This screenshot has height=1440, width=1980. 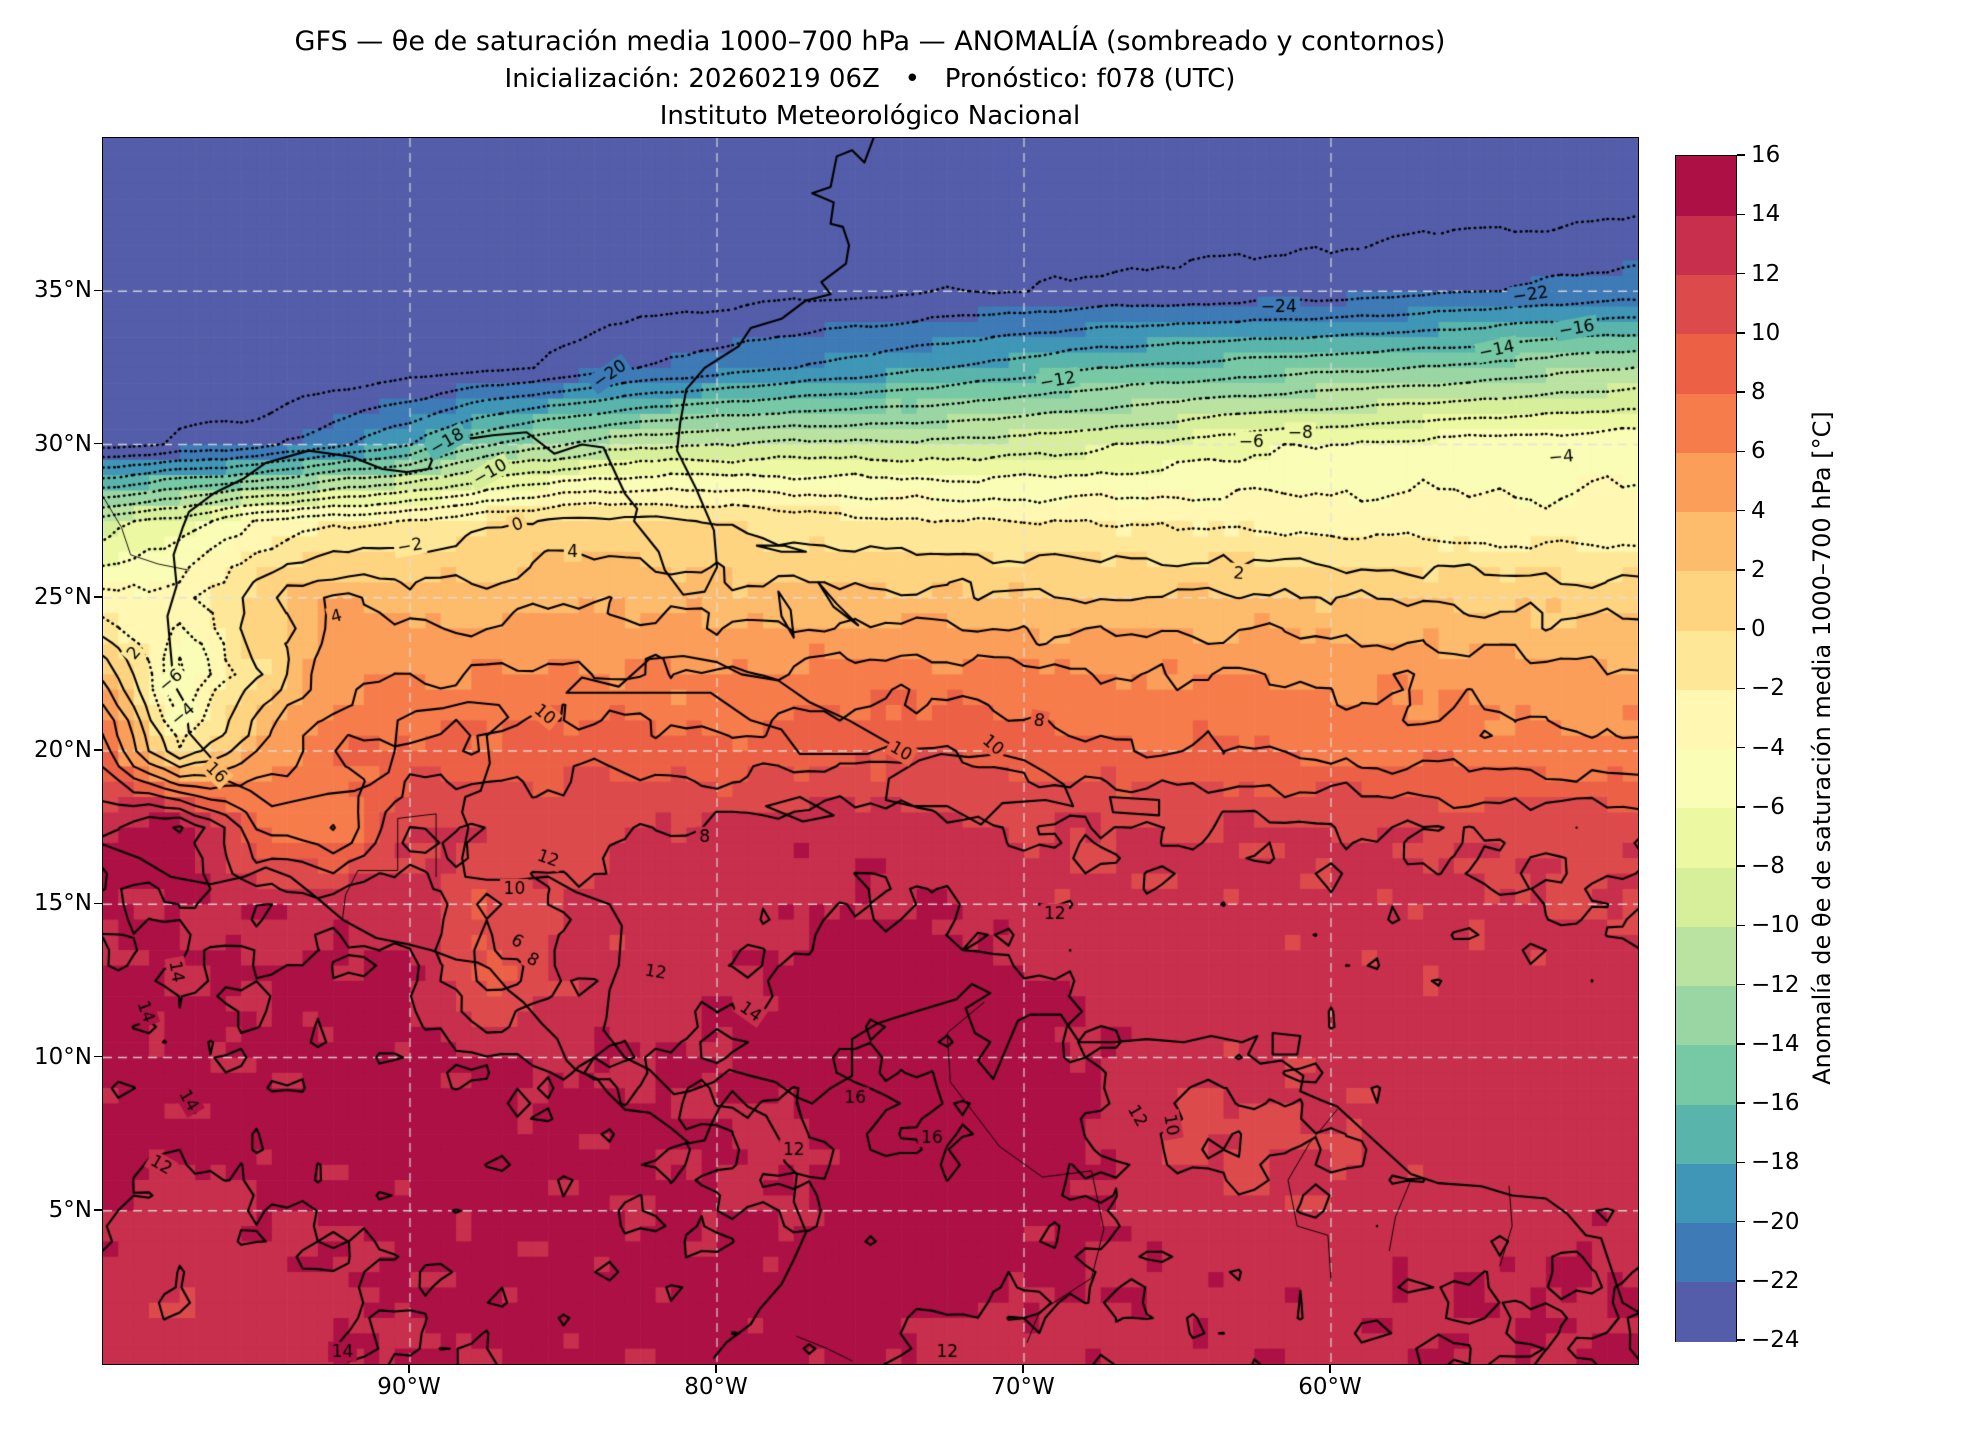 What do you see at coordinates (63, 596) in the screenshot?
I see `y-tick-label: 25°N` at bounding box center [63, 596].